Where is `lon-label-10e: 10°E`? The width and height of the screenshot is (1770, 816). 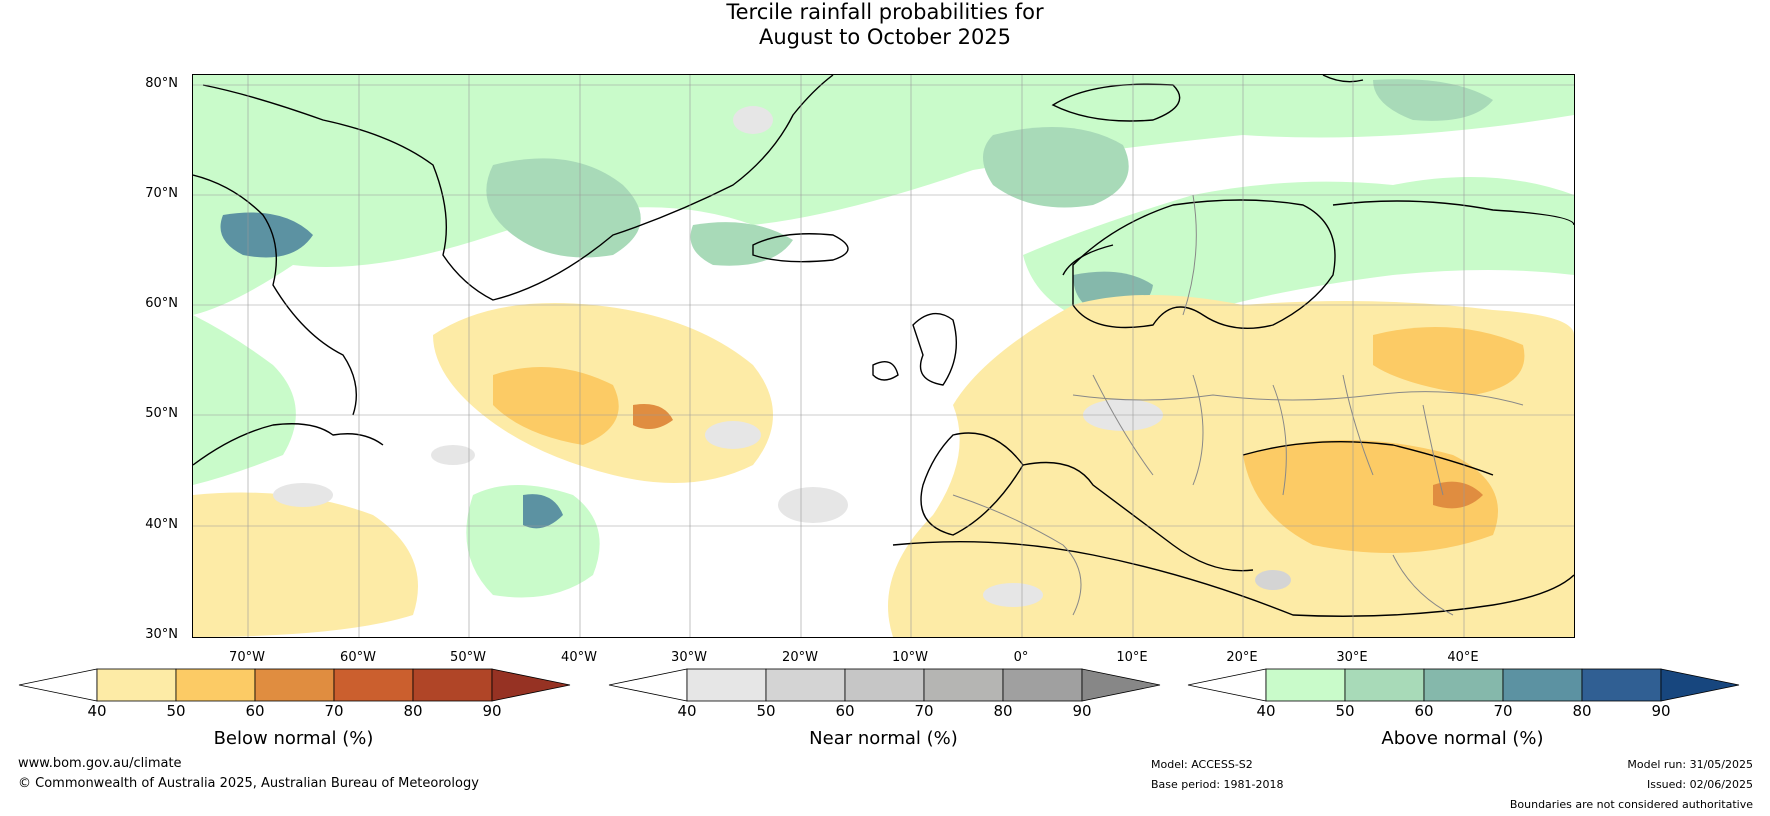
lon-label-10e: 10°E is located at coordinates (1132, 657).